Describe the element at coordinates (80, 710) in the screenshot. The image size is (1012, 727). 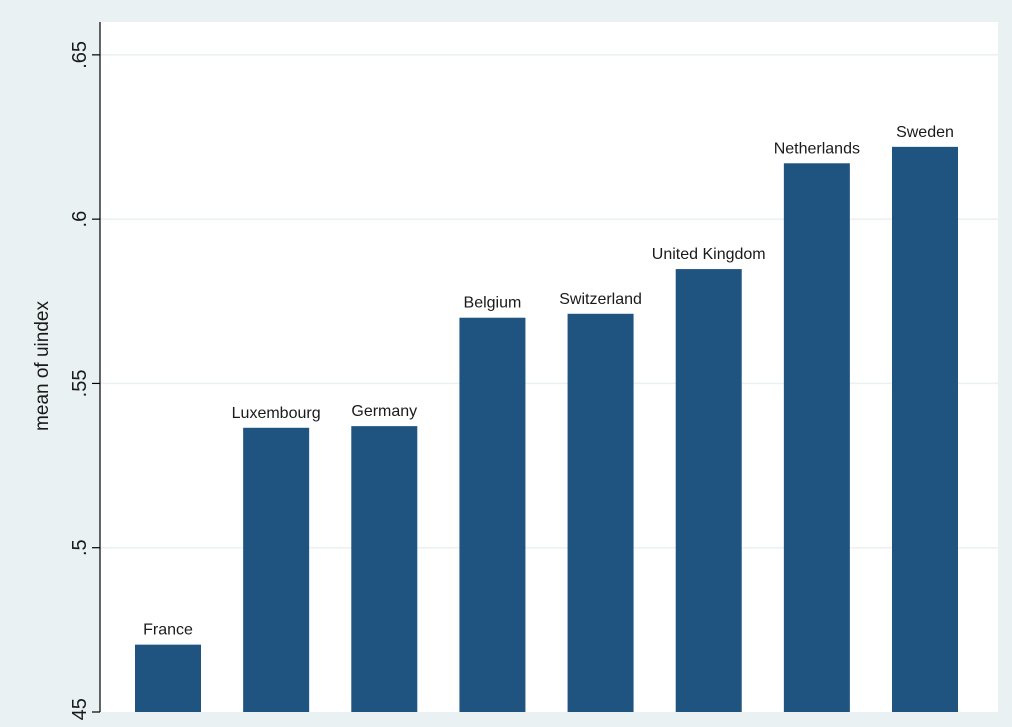
I see `y-tick-label: .45` at that location.